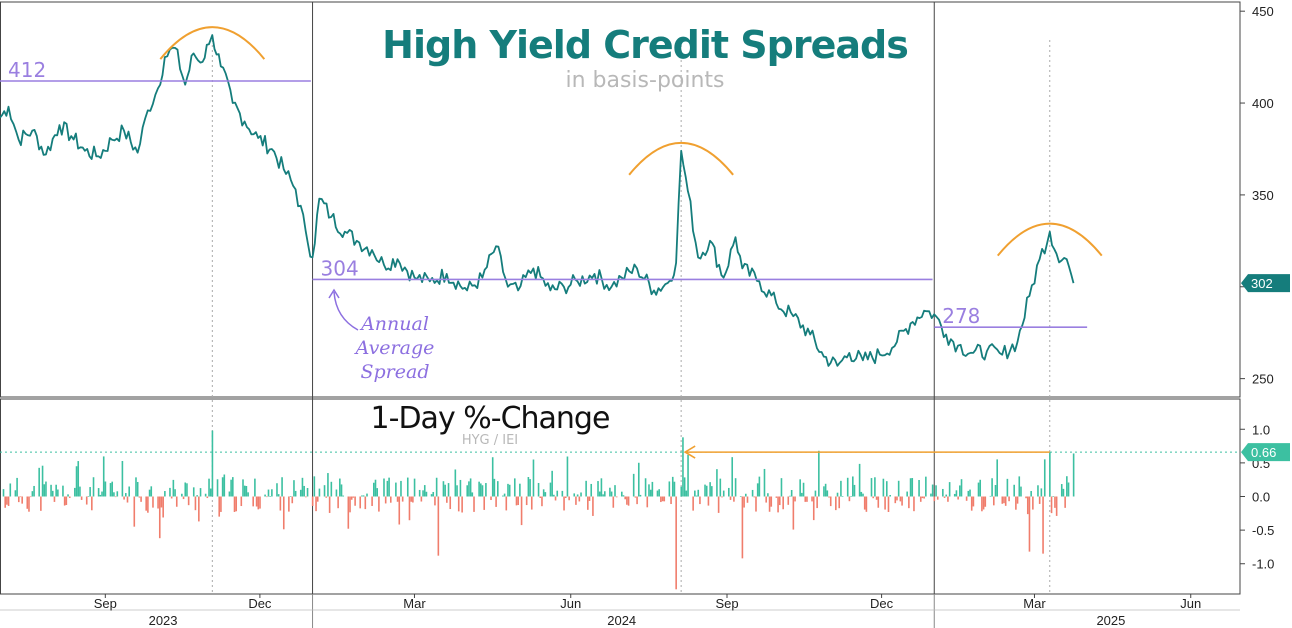 Image resolution: width=1292 pixels, height=628 pixels. What do you see at coordinates (394, 348) in the screenshot?
I see `annotation-text: Average` at bounding box center [394, 348].